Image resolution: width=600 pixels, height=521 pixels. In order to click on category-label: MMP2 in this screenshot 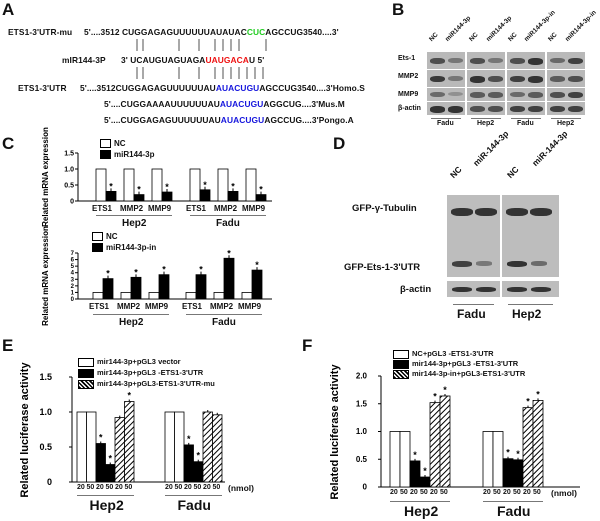, I will do `click(226, 208)`.